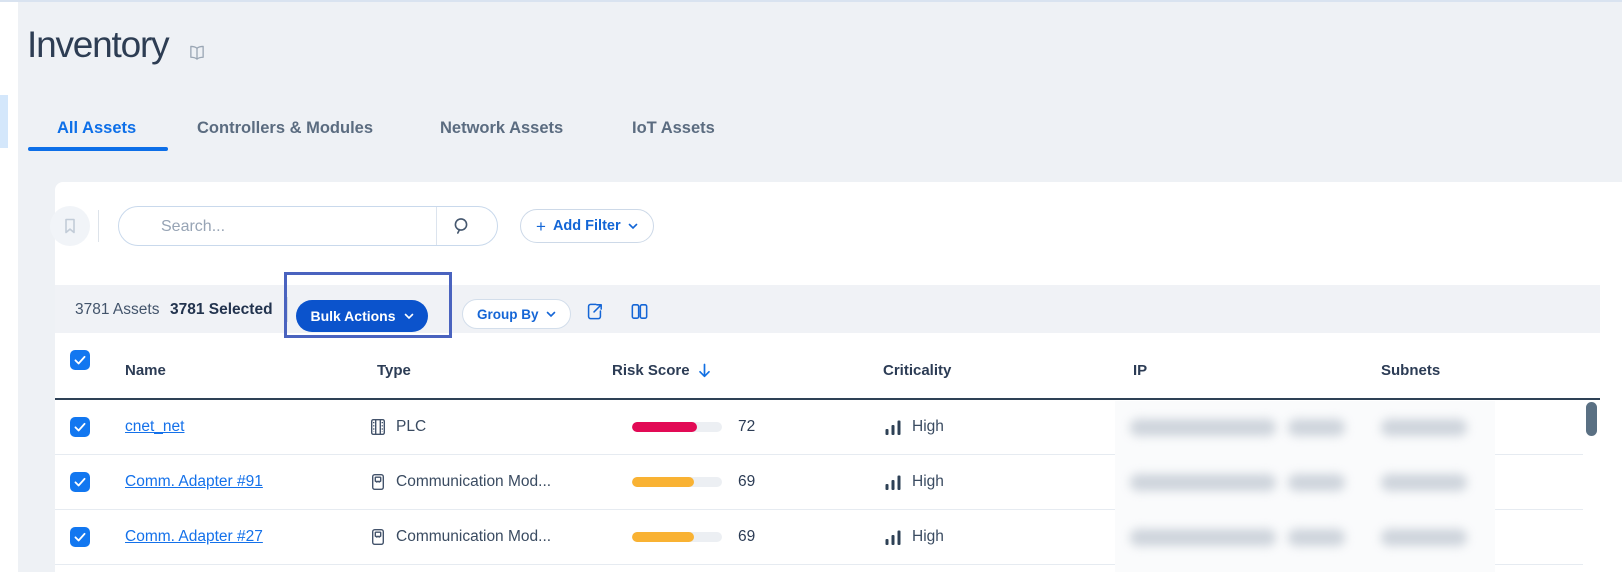  Describe the element at coordinates (1140, 370) in the screenshot. I see `column-header-ip: IP` at that location.